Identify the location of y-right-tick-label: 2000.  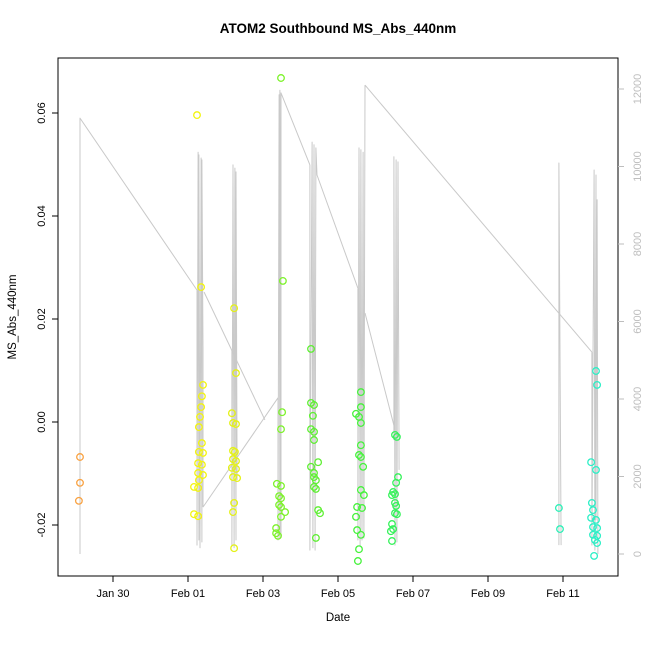
(638, 476).